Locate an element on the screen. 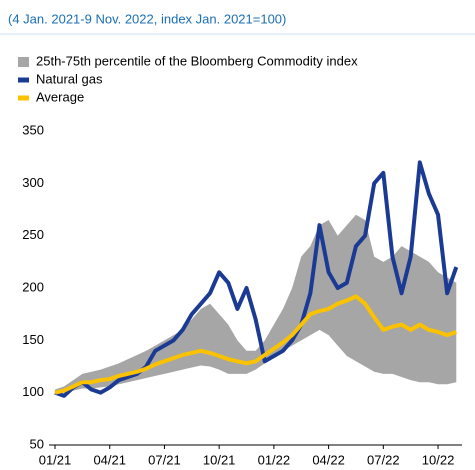 The image size is (475, 470). x-tick-label: 01/21 is located at coordinates (55, 459).